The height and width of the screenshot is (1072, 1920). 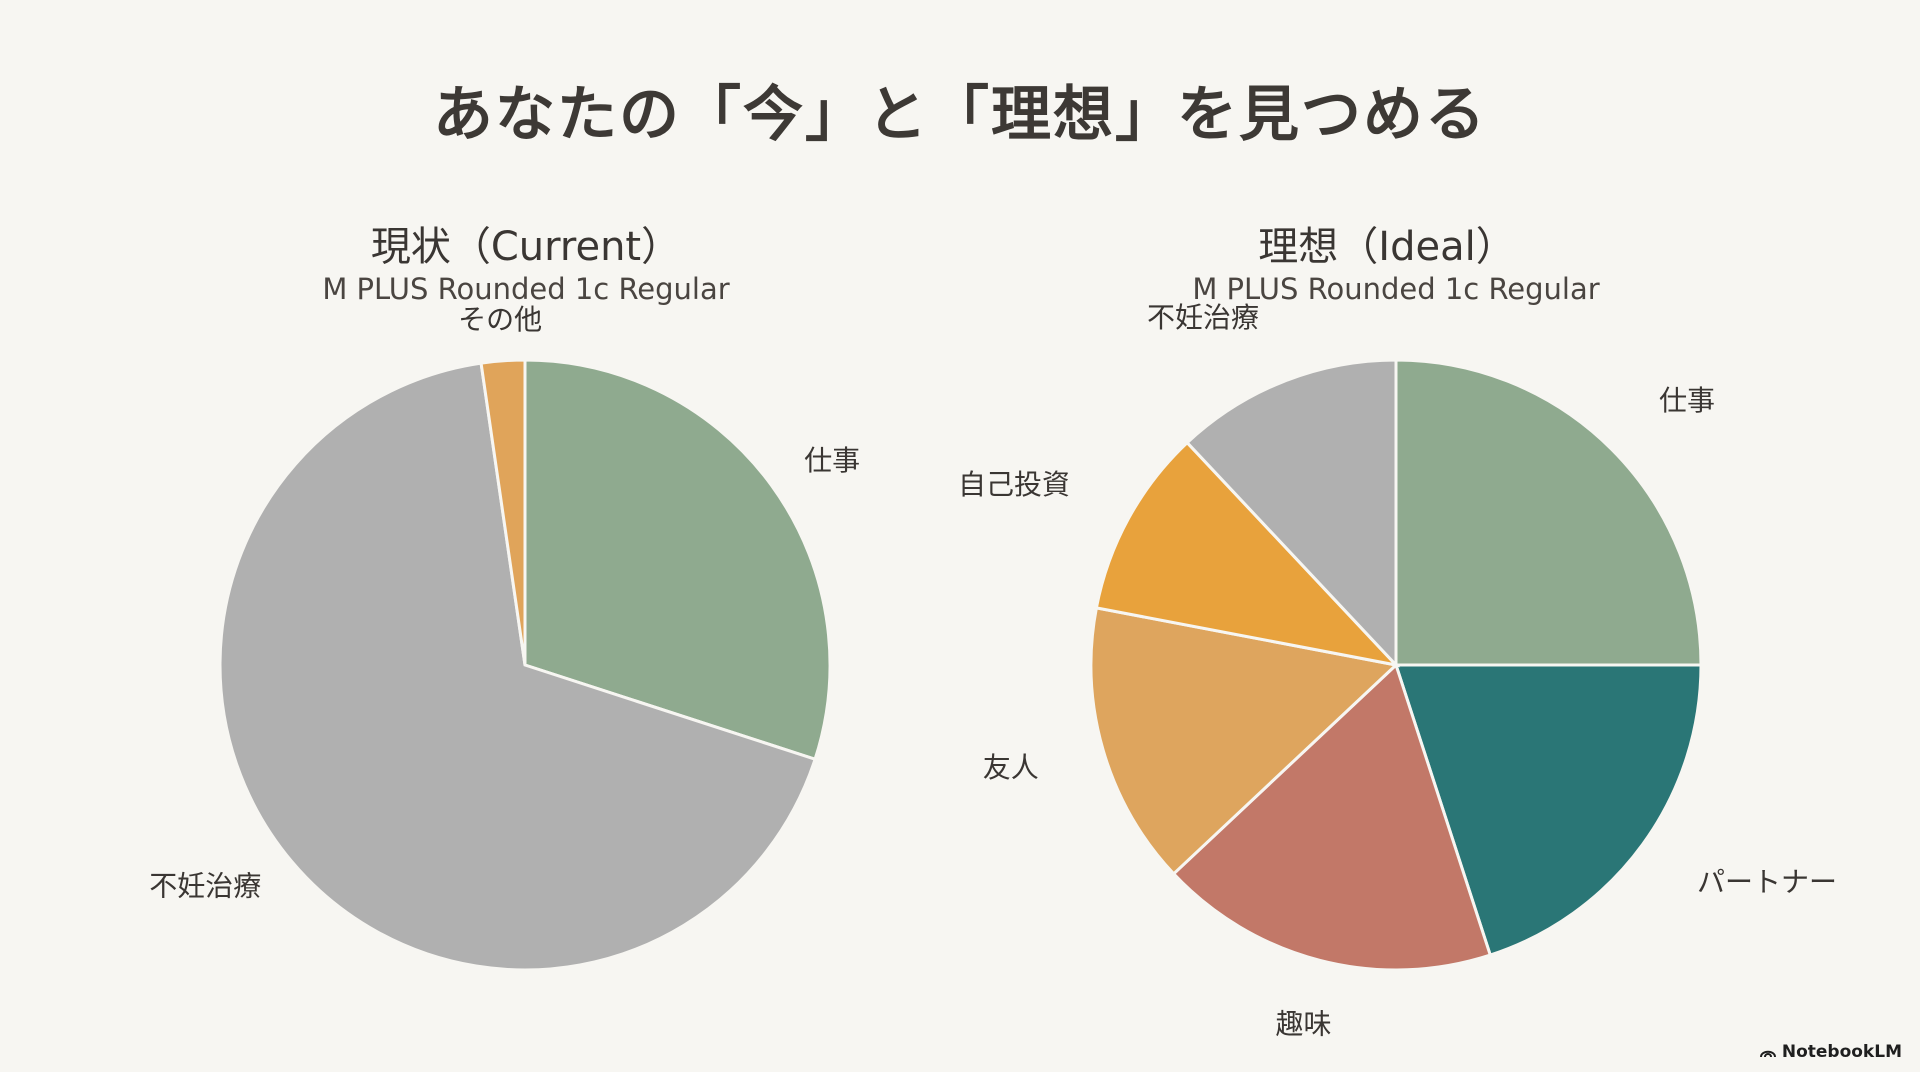 What do you see at coordinates (526, 289) in the screenshot?
I see `chart-subtitle-current: M PLUS Rounded 1c Regular` at bounding box center [526, 289].